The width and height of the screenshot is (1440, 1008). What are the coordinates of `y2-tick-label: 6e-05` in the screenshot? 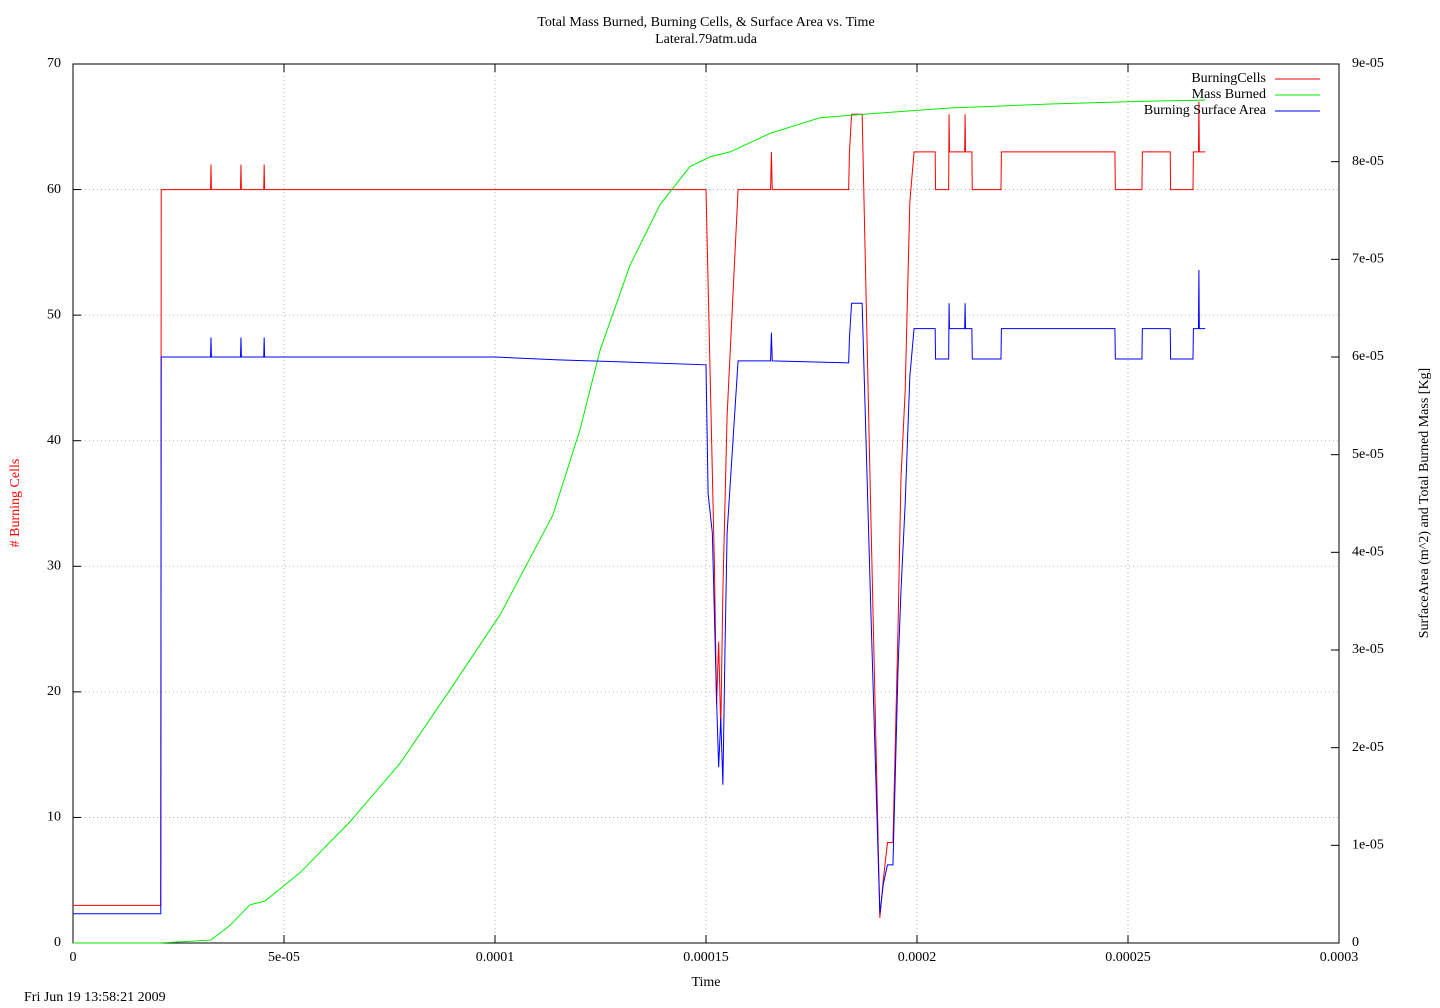 It's located at (1368, 356).